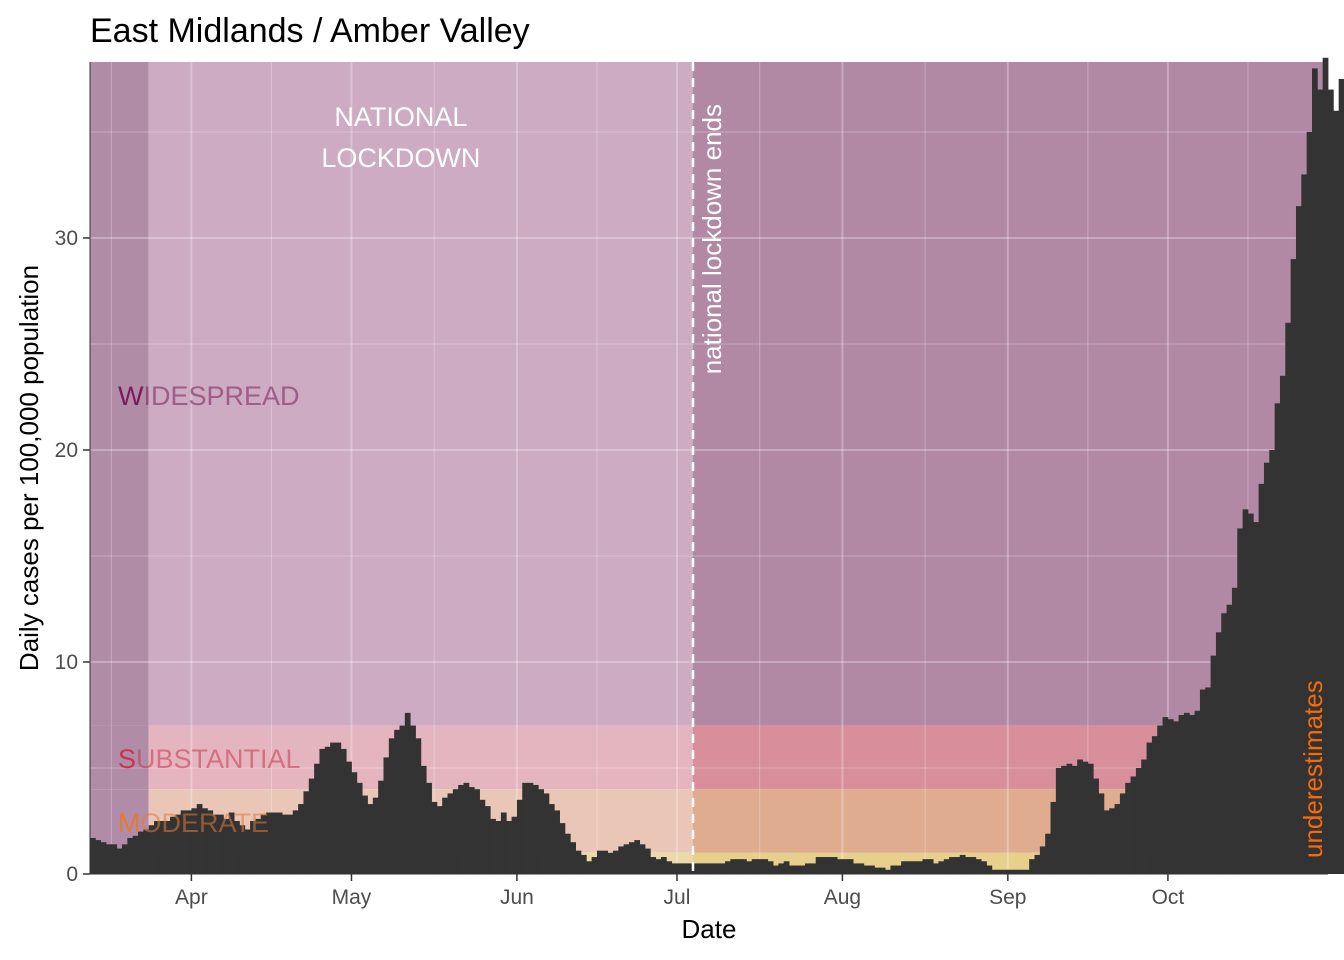 This screenshot has width=1344, height=960. I want to click on x-tick-label: May, so click(352, 897).